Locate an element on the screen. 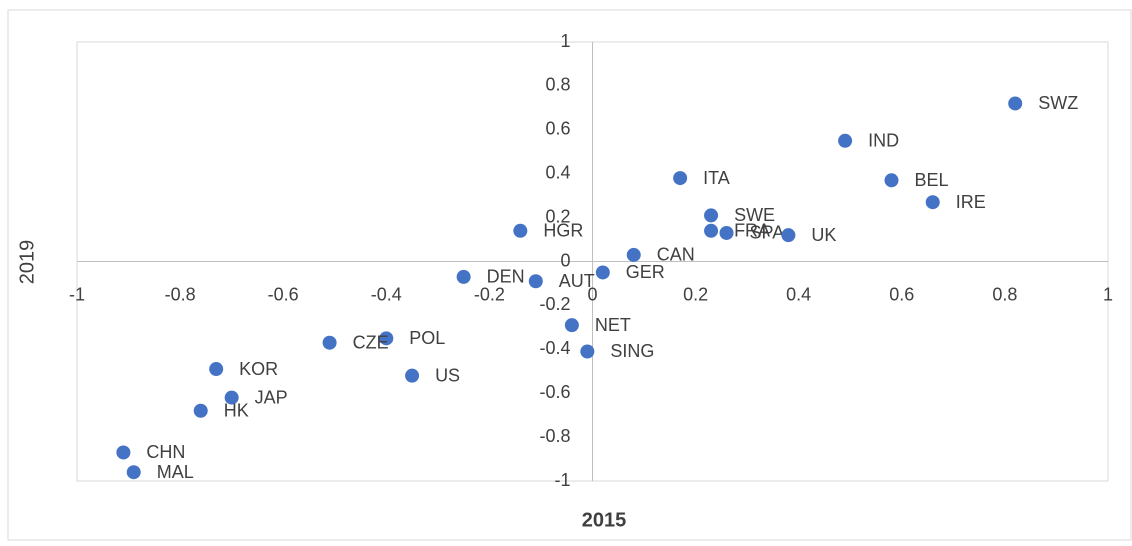 This screenshot has height=546, width=1132. x-axis-title: 2015 is located at coordinates (604, 520).